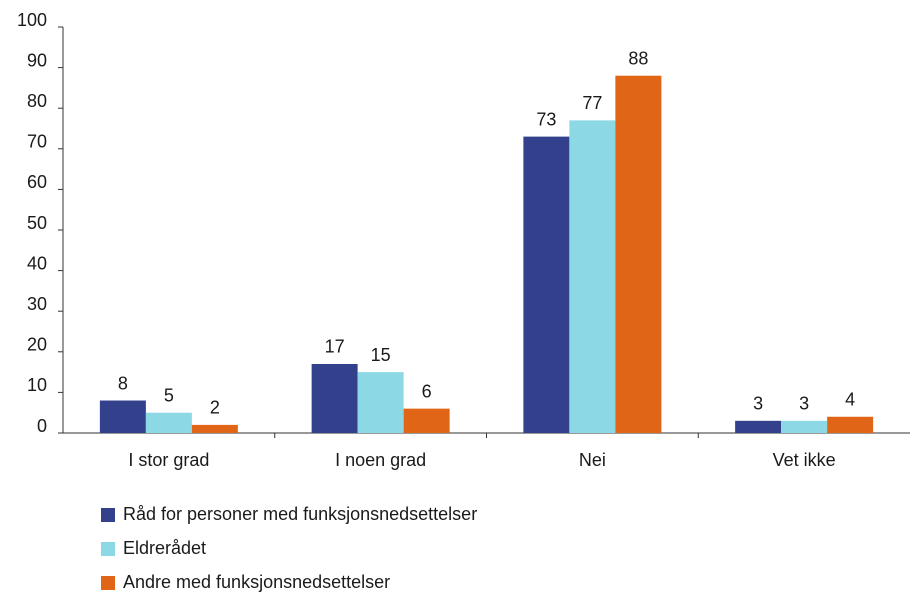 The image size is (912, 596). Describe the element at coordinates (380, 460) in the screenshot. I see `x-tick-label: I noen grad` at that location.